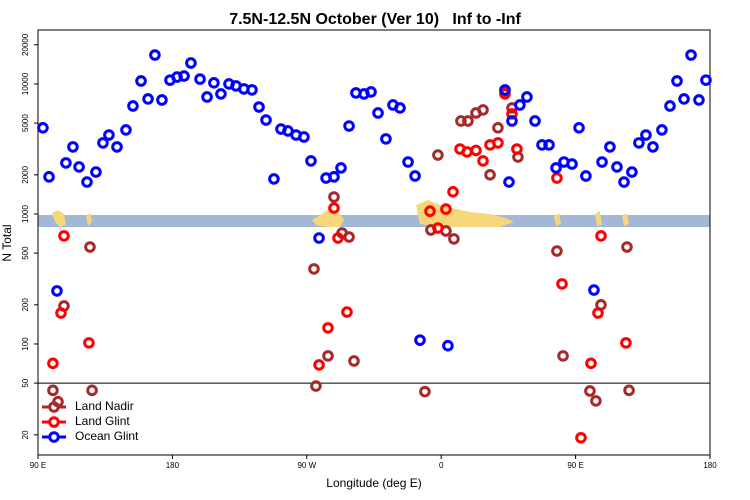 The width and height of the screenshot is (750, 500). What do you see at coordinates (107, 436) in the screenshot?
I see `legend-label: Ocean Glint` at bounding box center [107, 436].